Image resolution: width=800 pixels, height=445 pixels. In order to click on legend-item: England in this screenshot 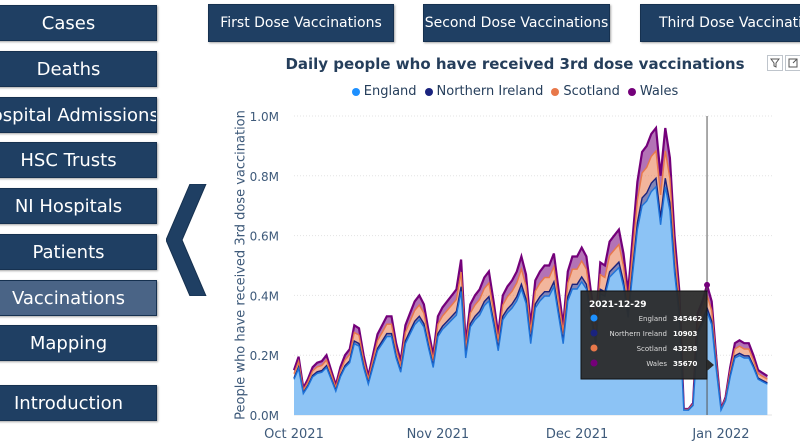, I will do `click(384, 91)`.